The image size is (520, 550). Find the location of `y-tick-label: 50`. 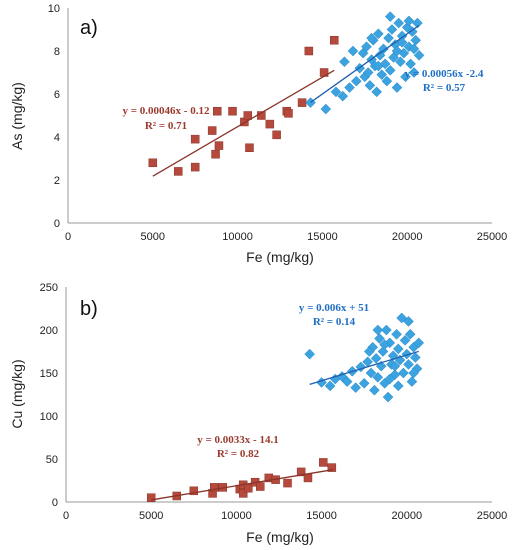

y-tick-label: 50 is located at coordinates (52, 460).